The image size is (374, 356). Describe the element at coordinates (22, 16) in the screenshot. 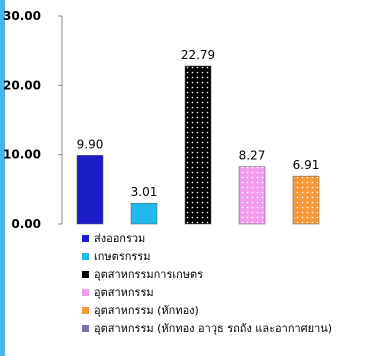

I see `y-tick-label: 30.00` at that location.